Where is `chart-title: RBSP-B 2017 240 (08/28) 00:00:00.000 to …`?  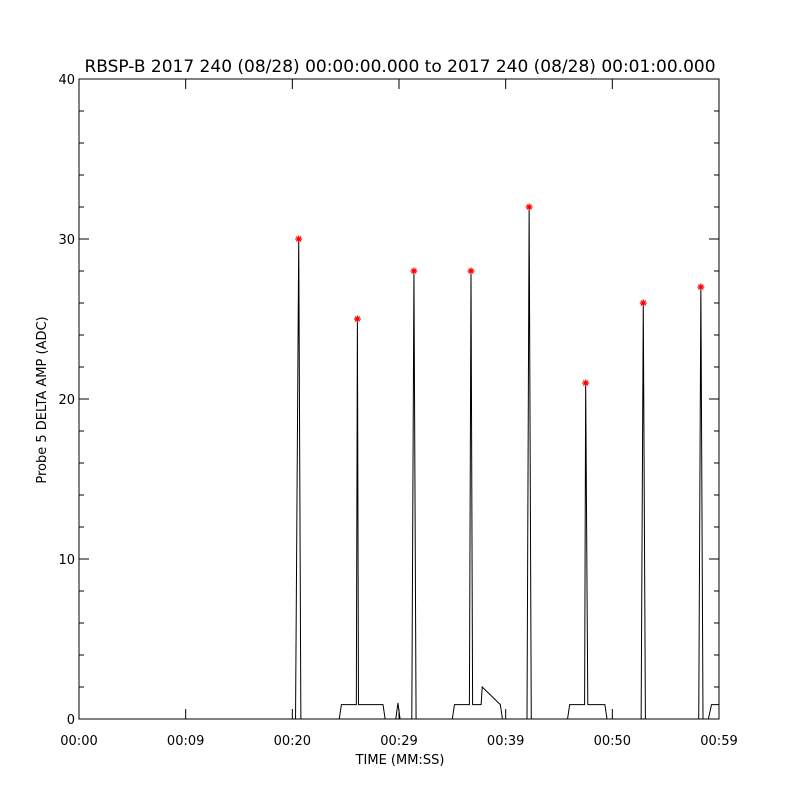 chart-title: RBSP-B 2017 240 (08/28) 00:00:00.000 to … is located at coordinates (399, 67).